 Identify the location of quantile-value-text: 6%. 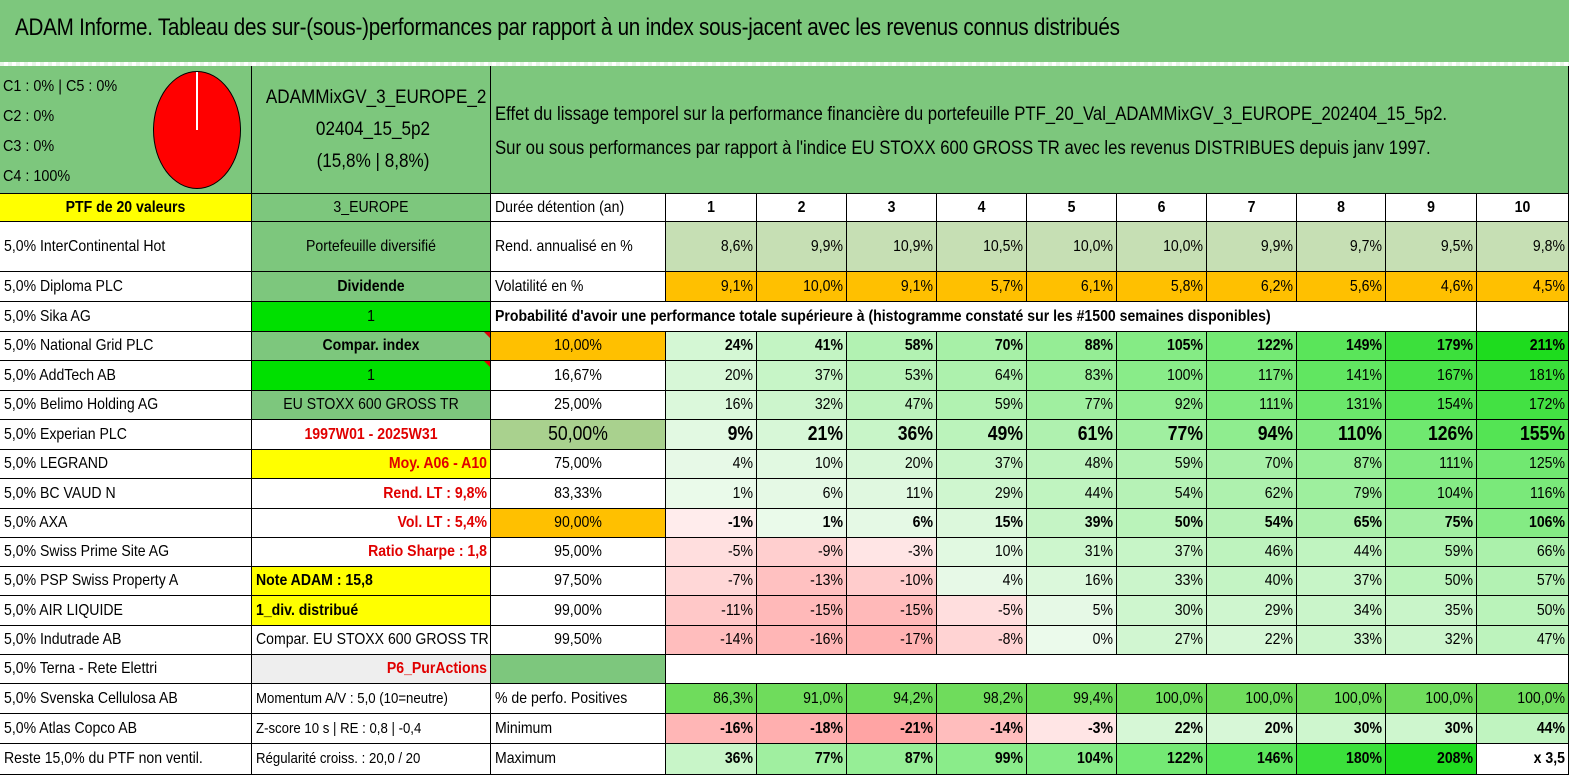
(832, 493).